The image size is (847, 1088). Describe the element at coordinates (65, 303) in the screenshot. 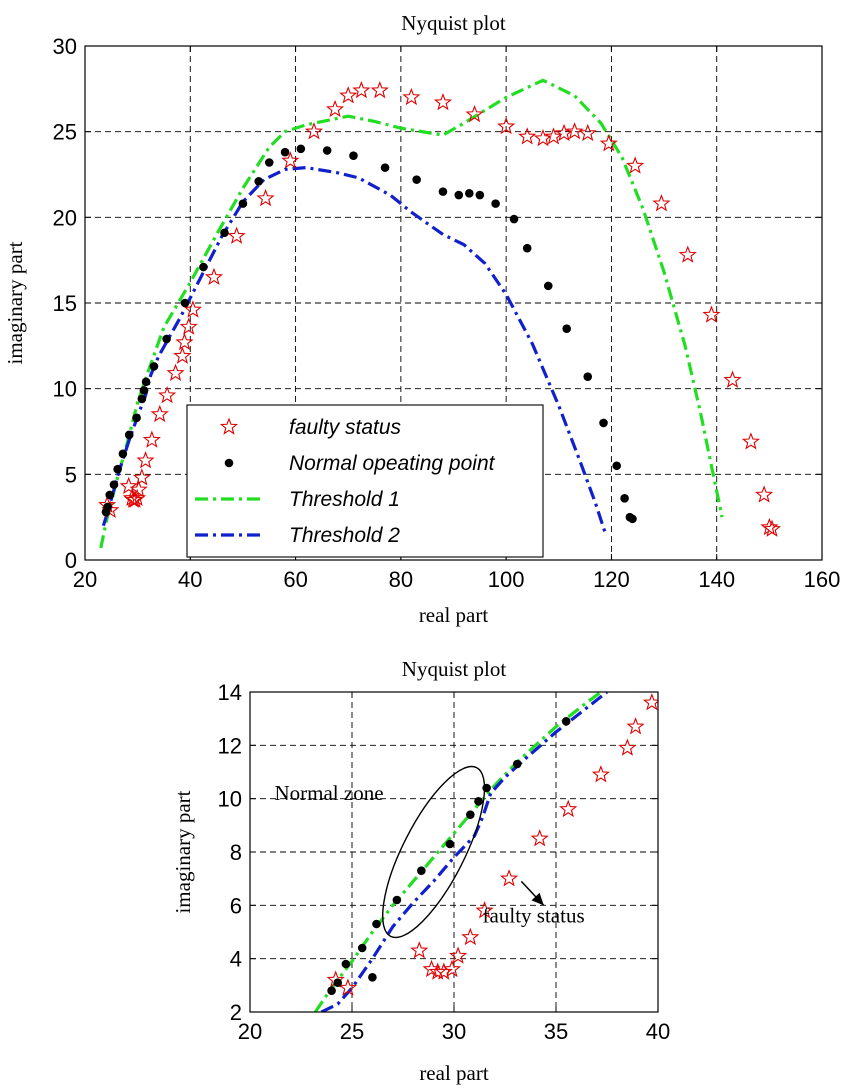

I see `y-tick-label: 15` at that location.